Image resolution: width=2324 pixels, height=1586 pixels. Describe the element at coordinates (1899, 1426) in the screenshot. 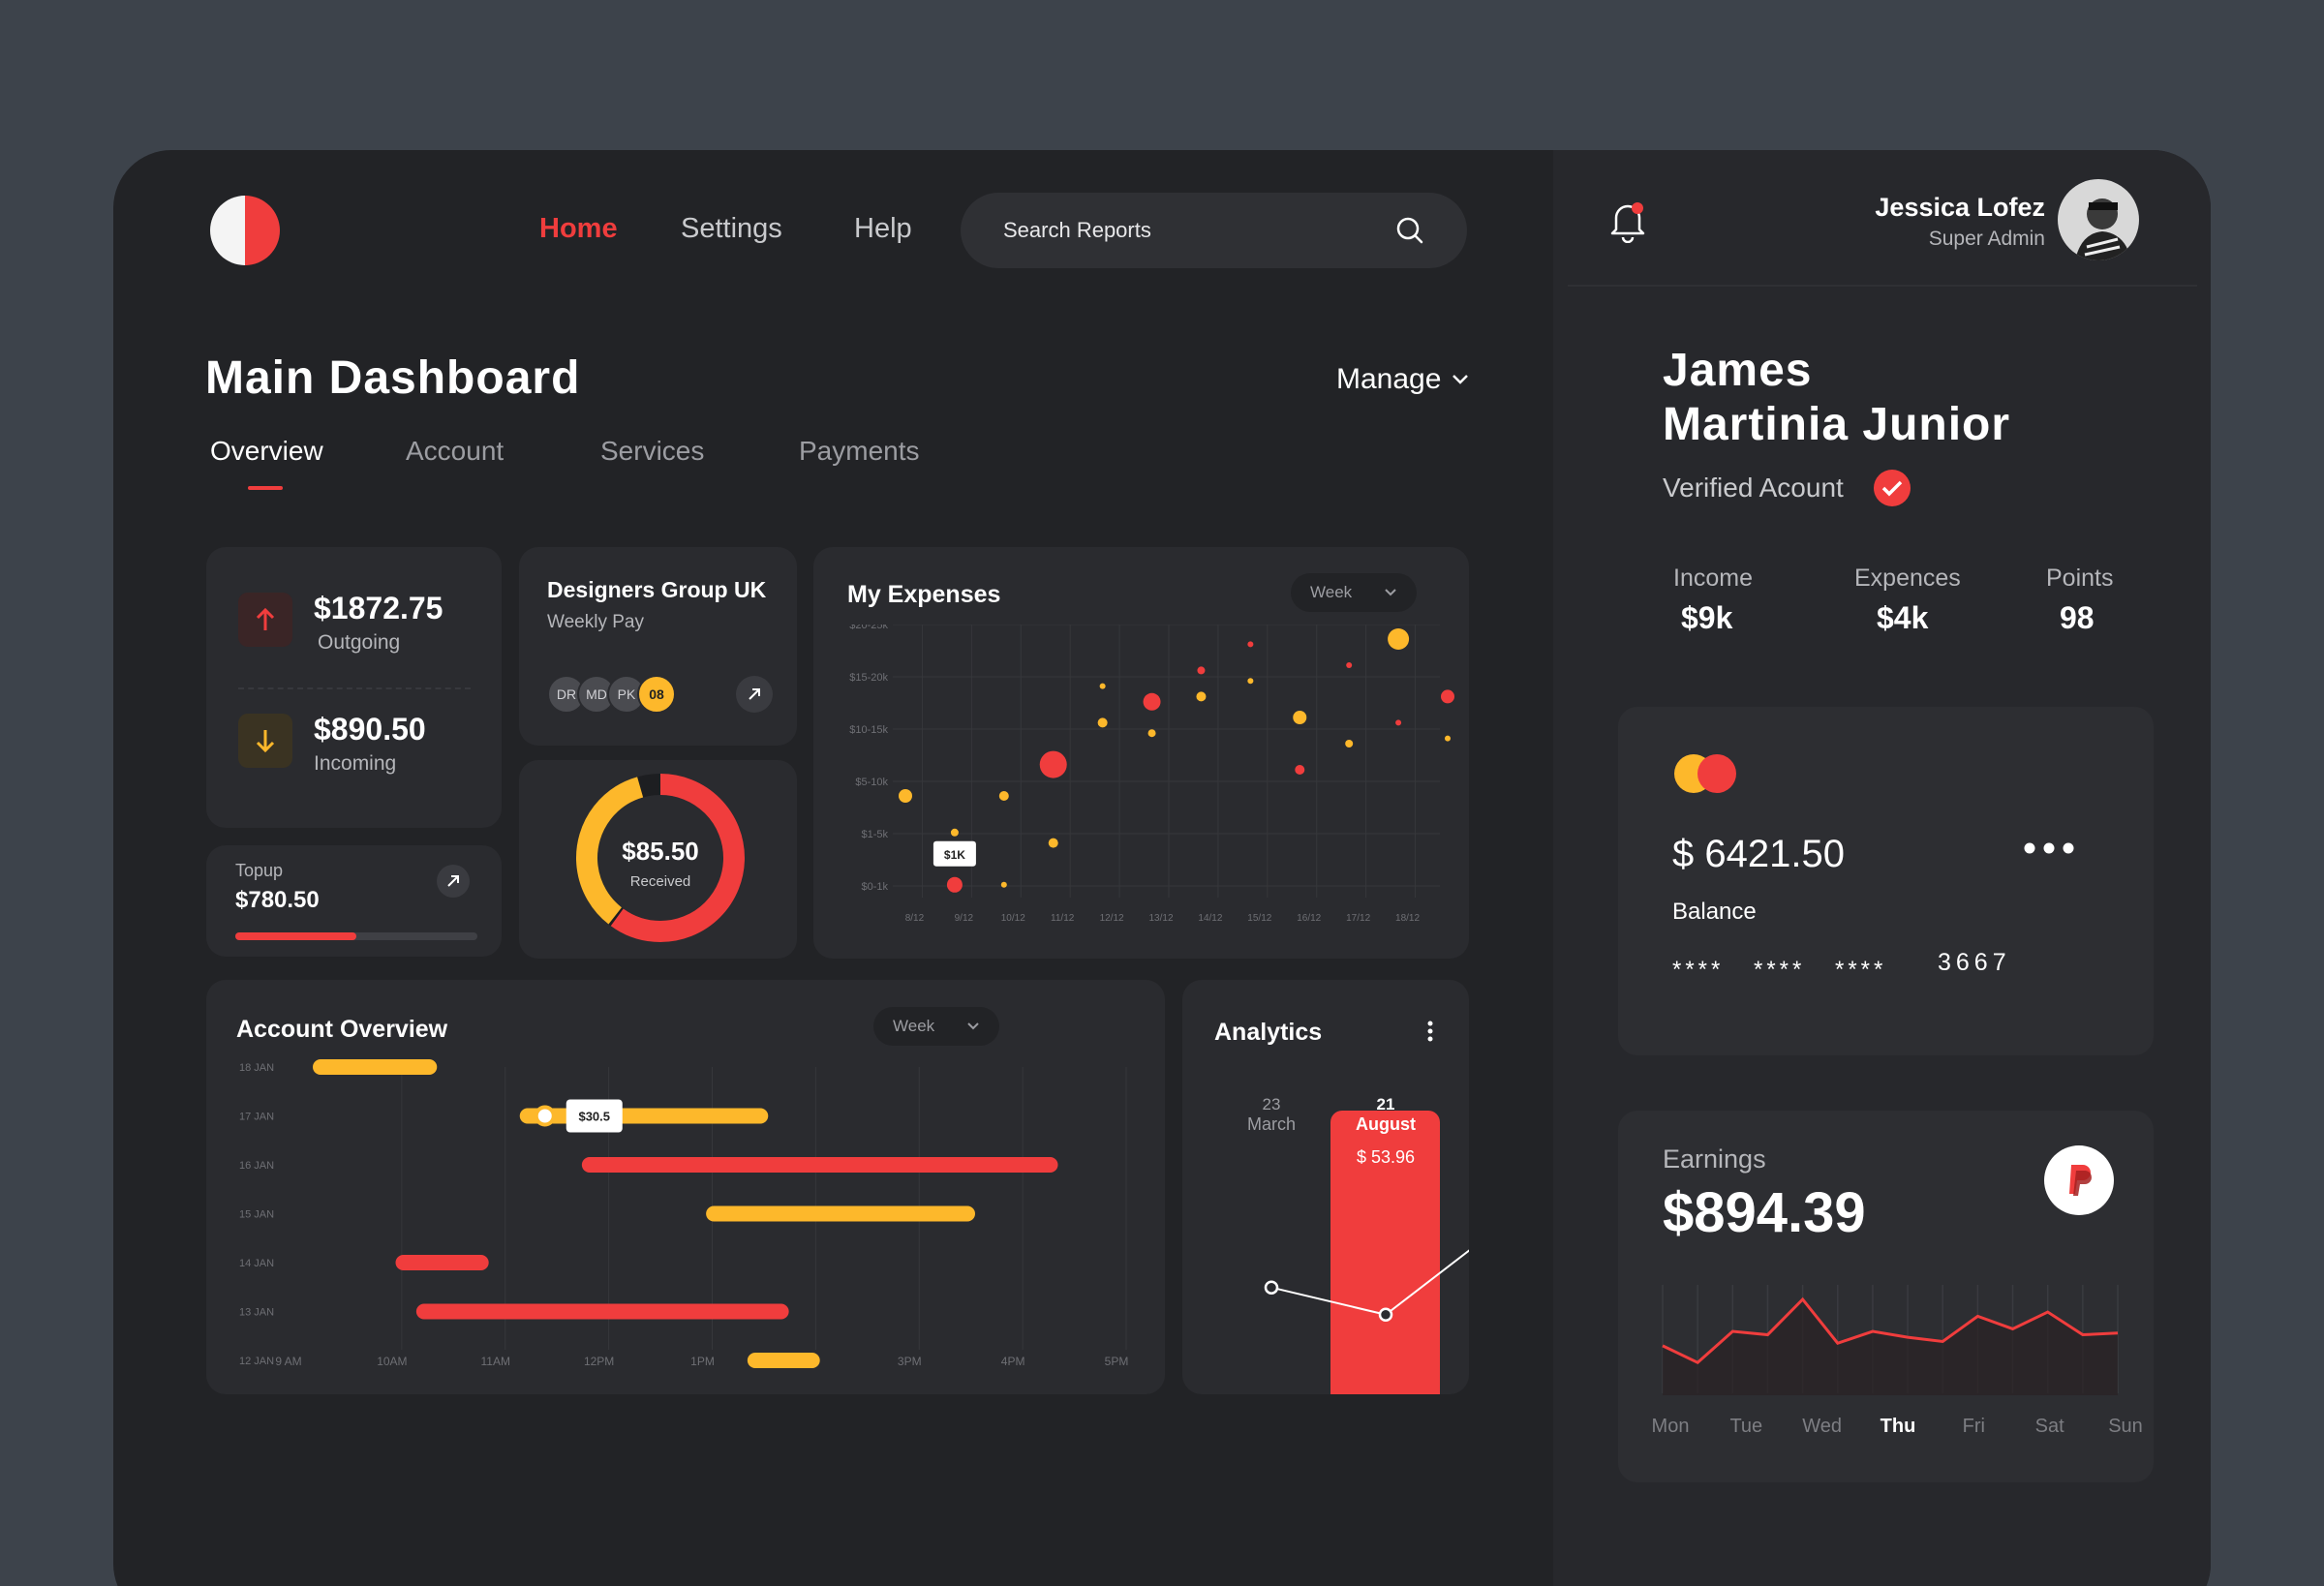

I see `day-label: Thu` at that location.